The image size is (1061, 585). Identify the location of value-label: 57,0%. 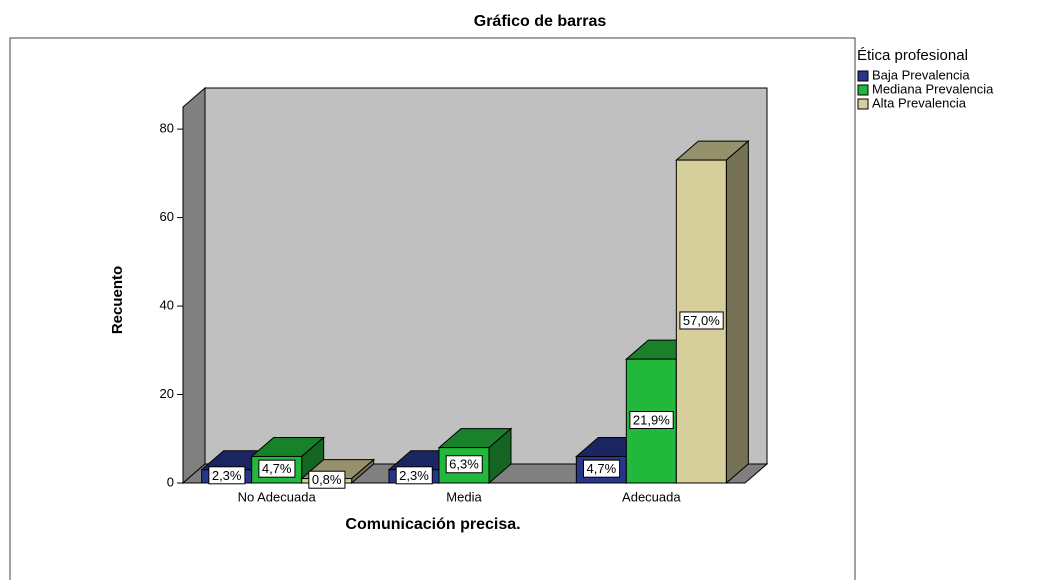
(701, 320).